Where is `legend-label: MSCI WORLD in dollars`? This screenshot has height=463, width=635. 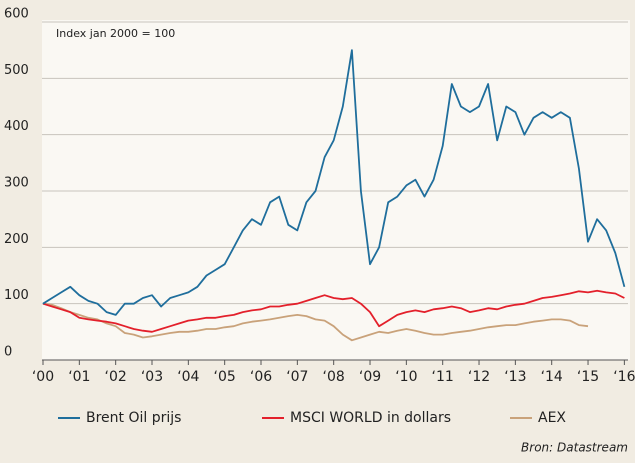 legend-label: MSCI WORLD in dollars is located at coordinates (370, 418).